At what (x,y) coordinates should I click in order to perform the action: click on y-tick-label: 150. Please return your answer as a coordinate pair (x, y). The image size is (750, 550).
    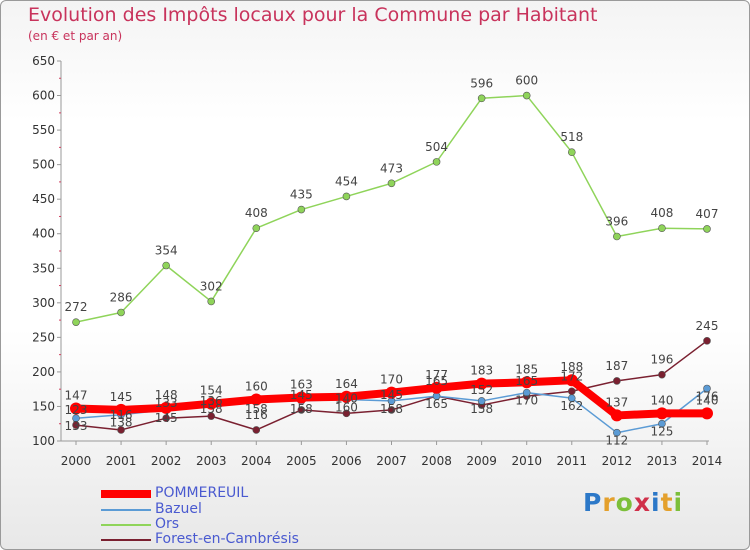
    Looking at the image, I should click on (43, 406).